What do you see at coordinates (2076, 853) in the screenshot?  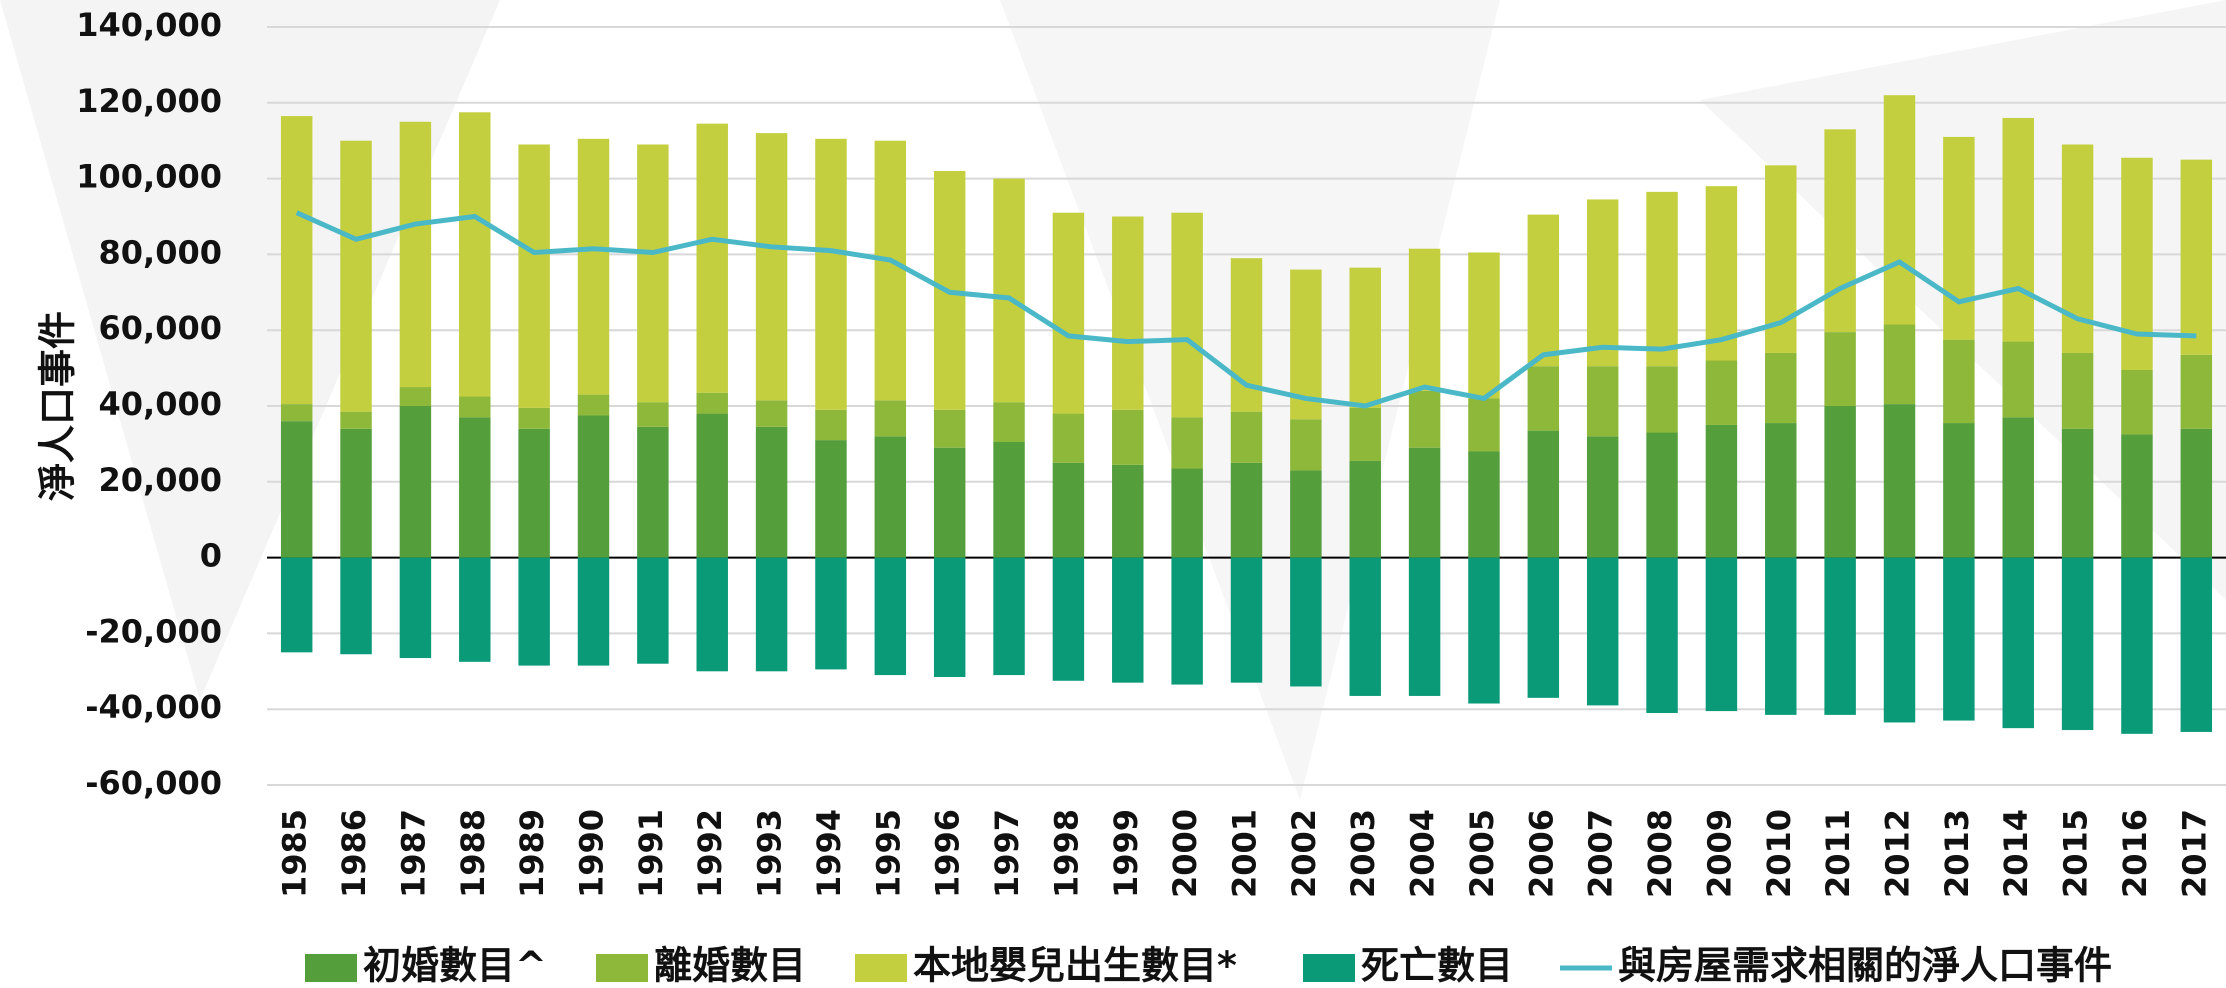 I see `x-tick-label: 2015` at bounding box center [2076, 853].